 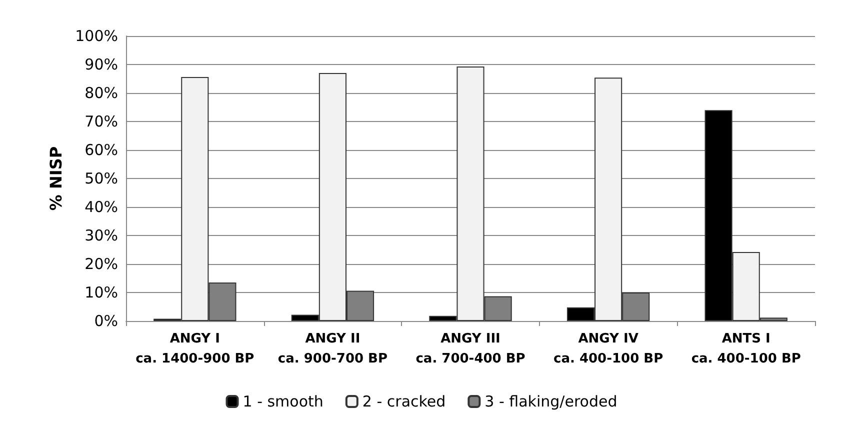 I want to click on x-tick-label: ANGY II ca. 900-700 BP, so click(x=333, y=349).